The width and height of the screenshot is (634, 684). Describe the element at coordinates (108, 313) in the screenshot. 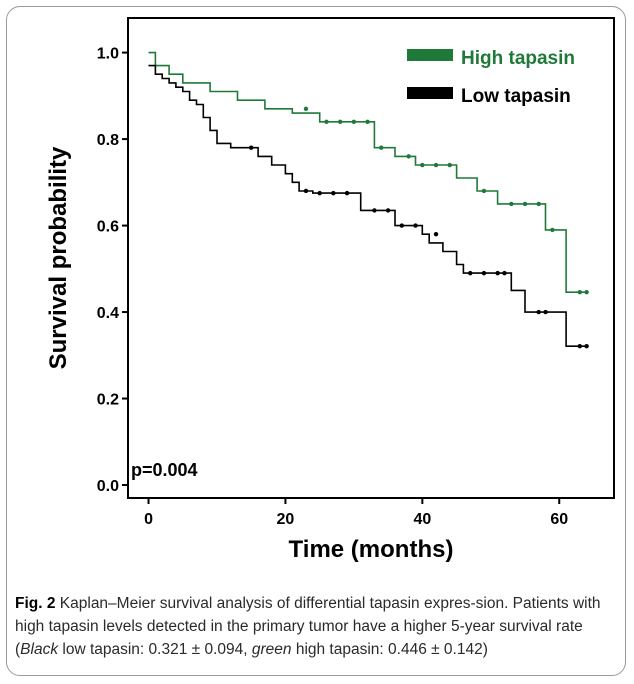

I see `y-tick-label: 0.4` at that location.